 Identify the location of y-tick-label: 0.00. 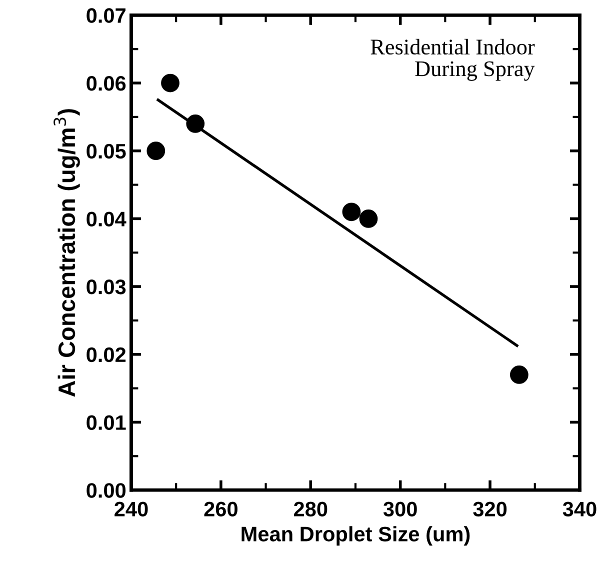
(106, 490).